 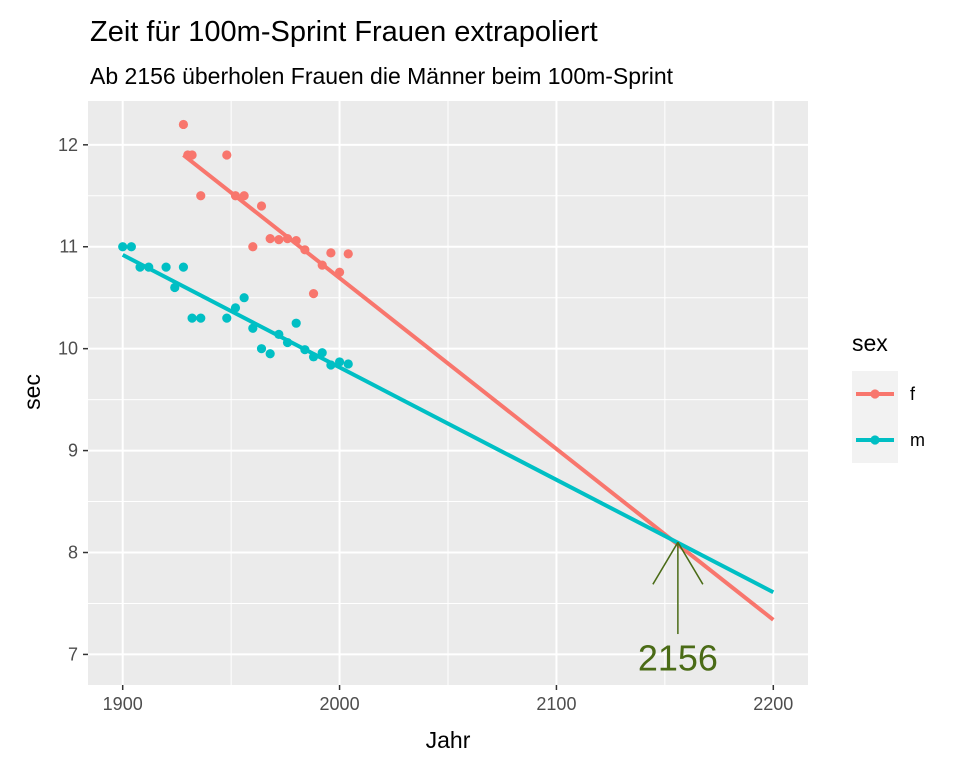 What do you see at coordinates (448, 699) in the screenshot?
I see `x-axis: 1900 2000 2100 2200` at bounding box center [448, 699].